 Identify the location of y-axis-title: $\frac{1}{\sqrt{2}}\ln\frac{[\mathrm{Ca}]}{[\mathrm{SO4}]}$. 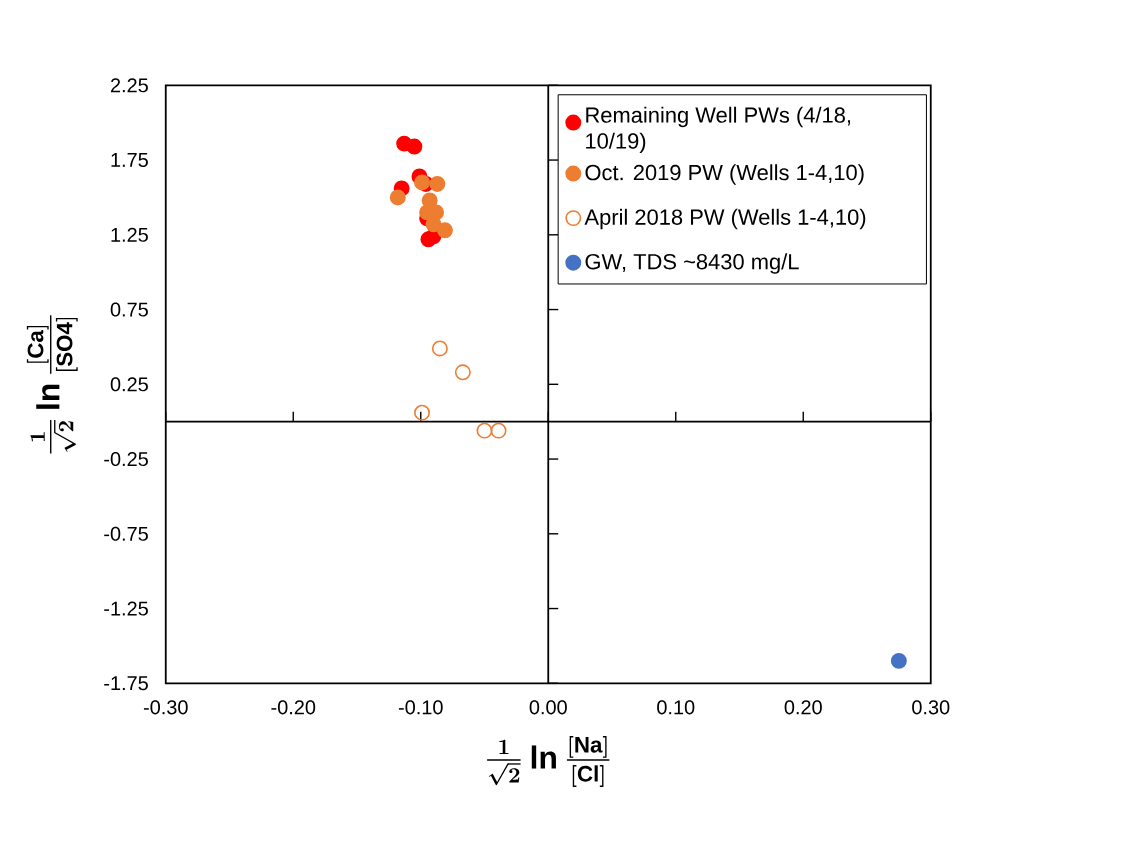
(52, 384).